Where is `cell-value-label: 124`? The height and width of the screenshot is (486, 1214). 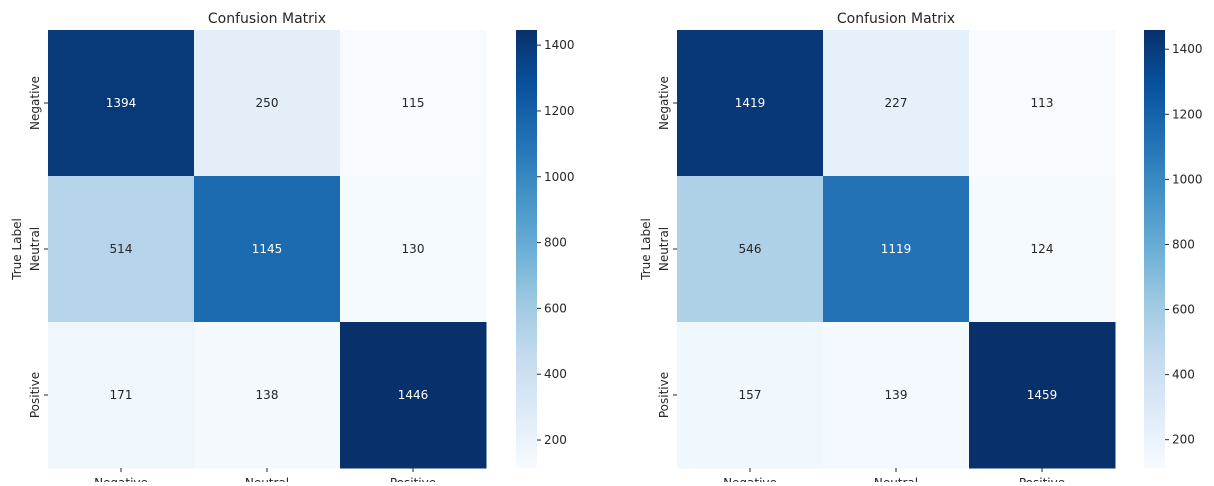
cell-value-label: 124 is located at coordinates (1042, 249).